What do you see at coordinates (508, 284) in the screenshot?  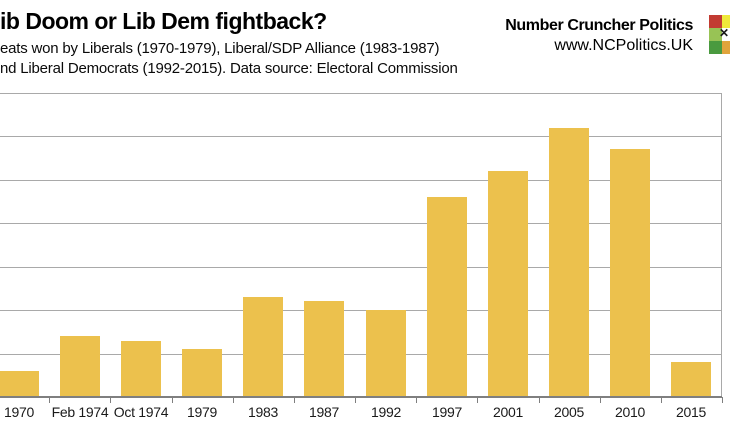 I see `bar-2001` at bounding box center [508, 284].